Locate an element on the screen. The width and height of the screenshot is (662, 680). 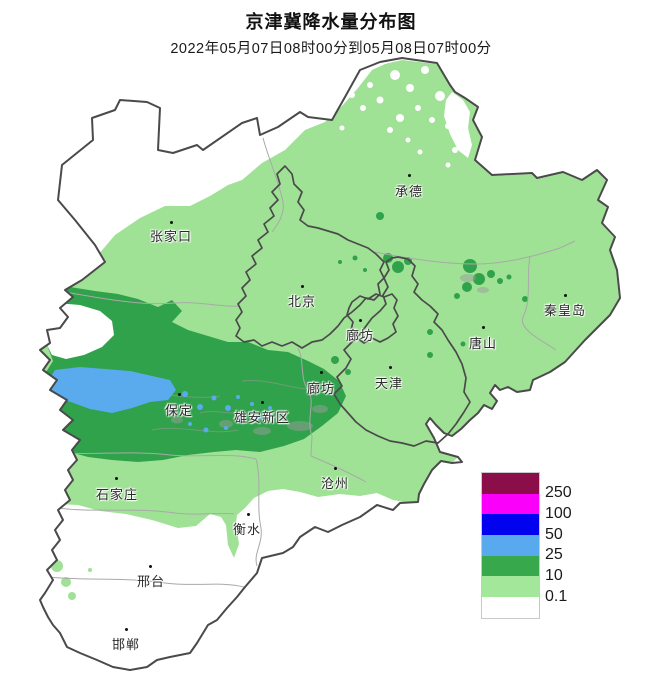
rain-layer-dark-band is located at coordinates (194, 374).